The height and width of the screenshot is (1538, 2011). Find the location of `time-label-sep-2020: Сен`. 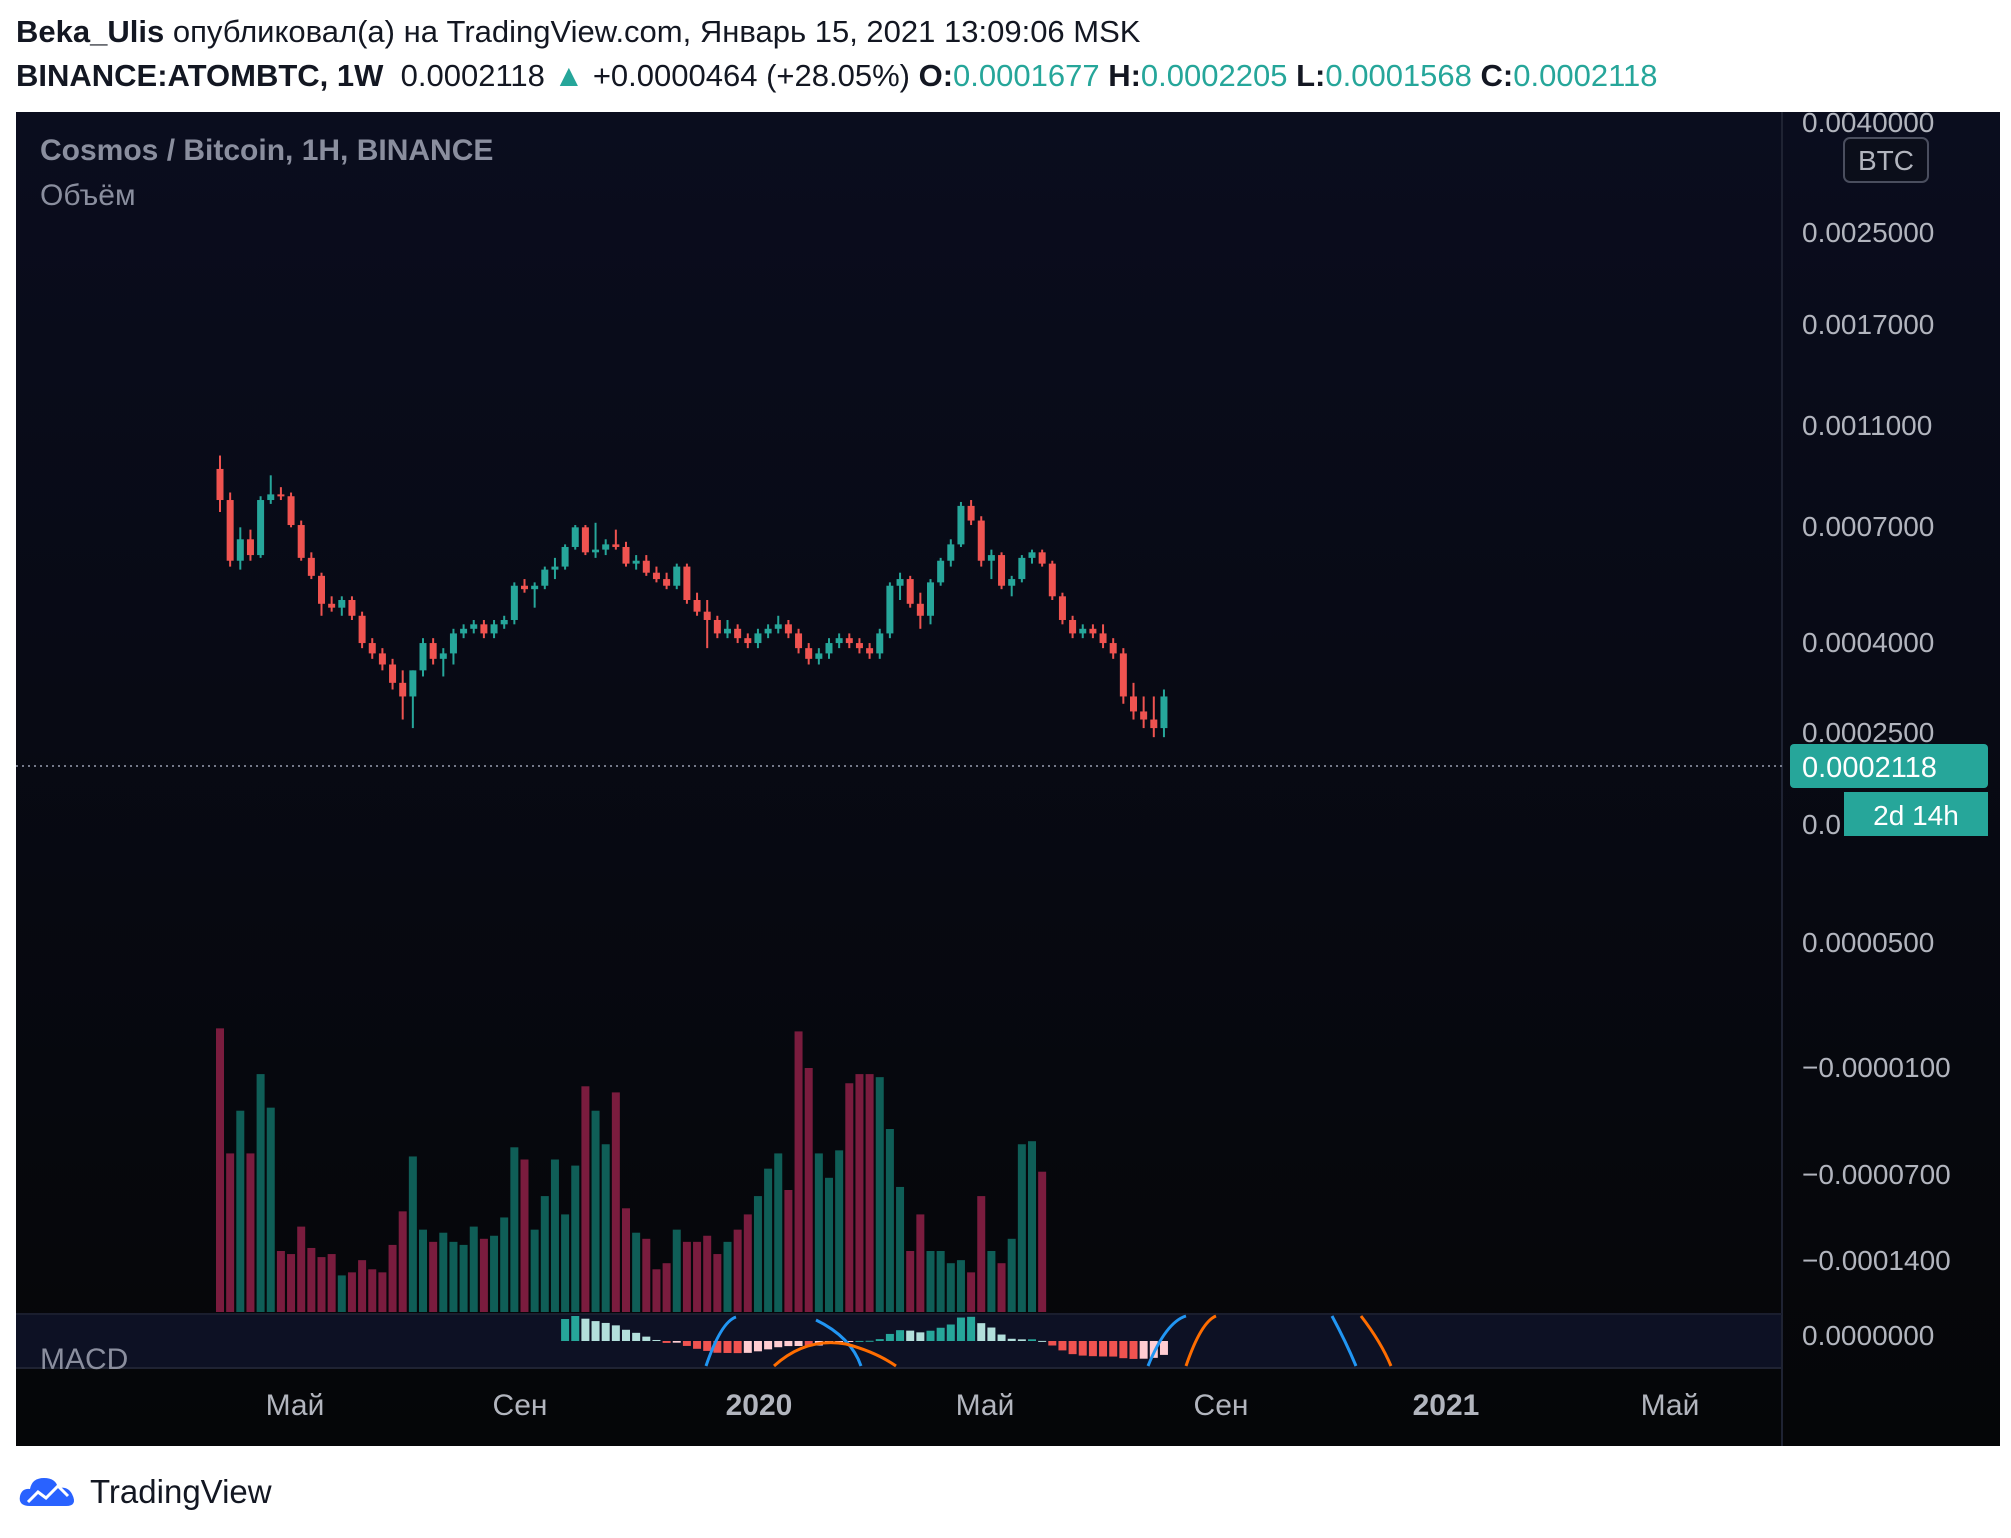

time-label-sep-2020: Сен is located at coordinates (1221, 1405).